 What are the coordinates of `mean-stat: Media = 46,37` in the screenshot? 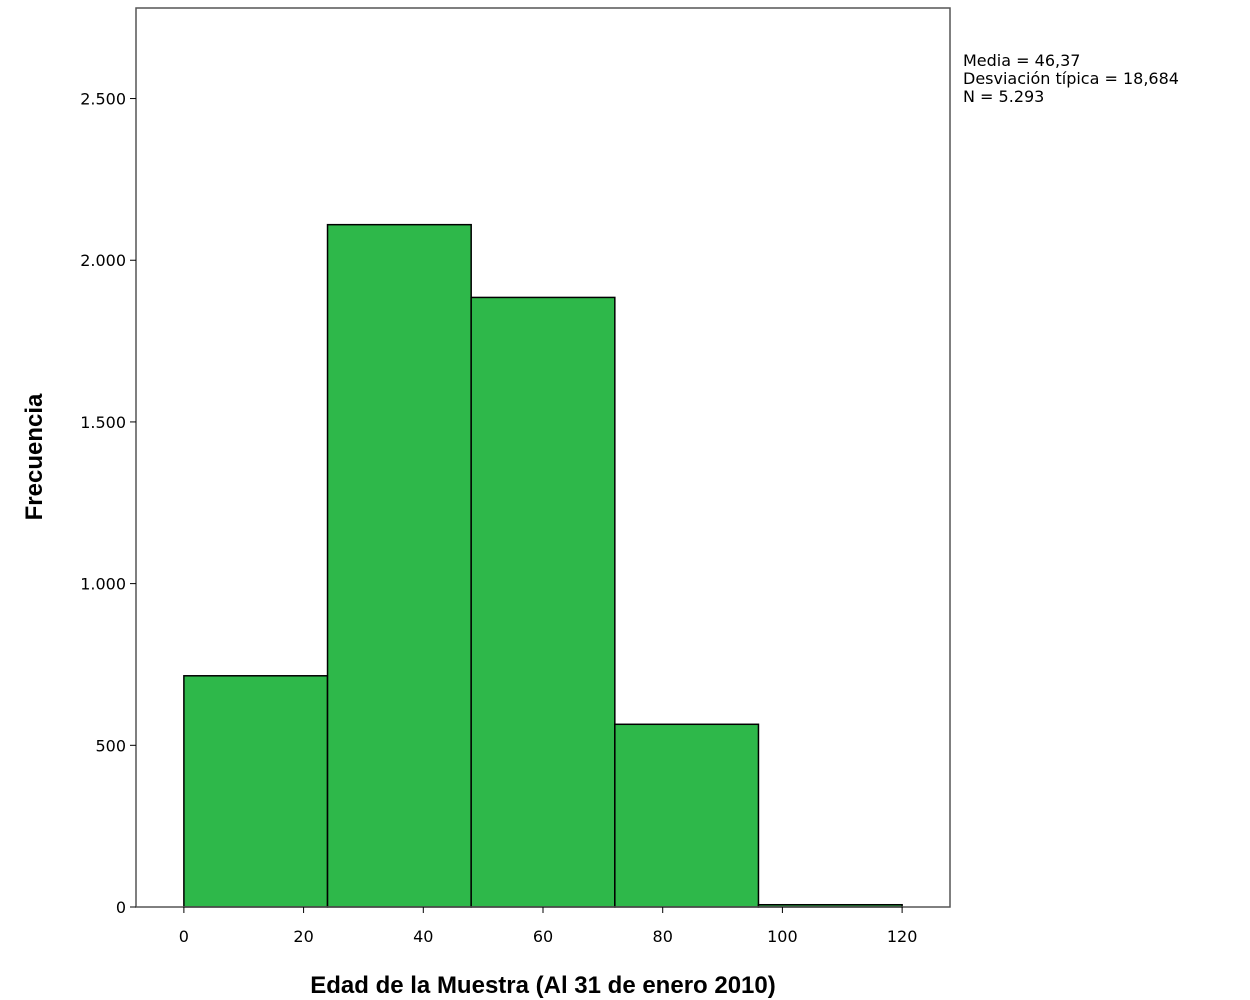 It's located at (1022, 60).